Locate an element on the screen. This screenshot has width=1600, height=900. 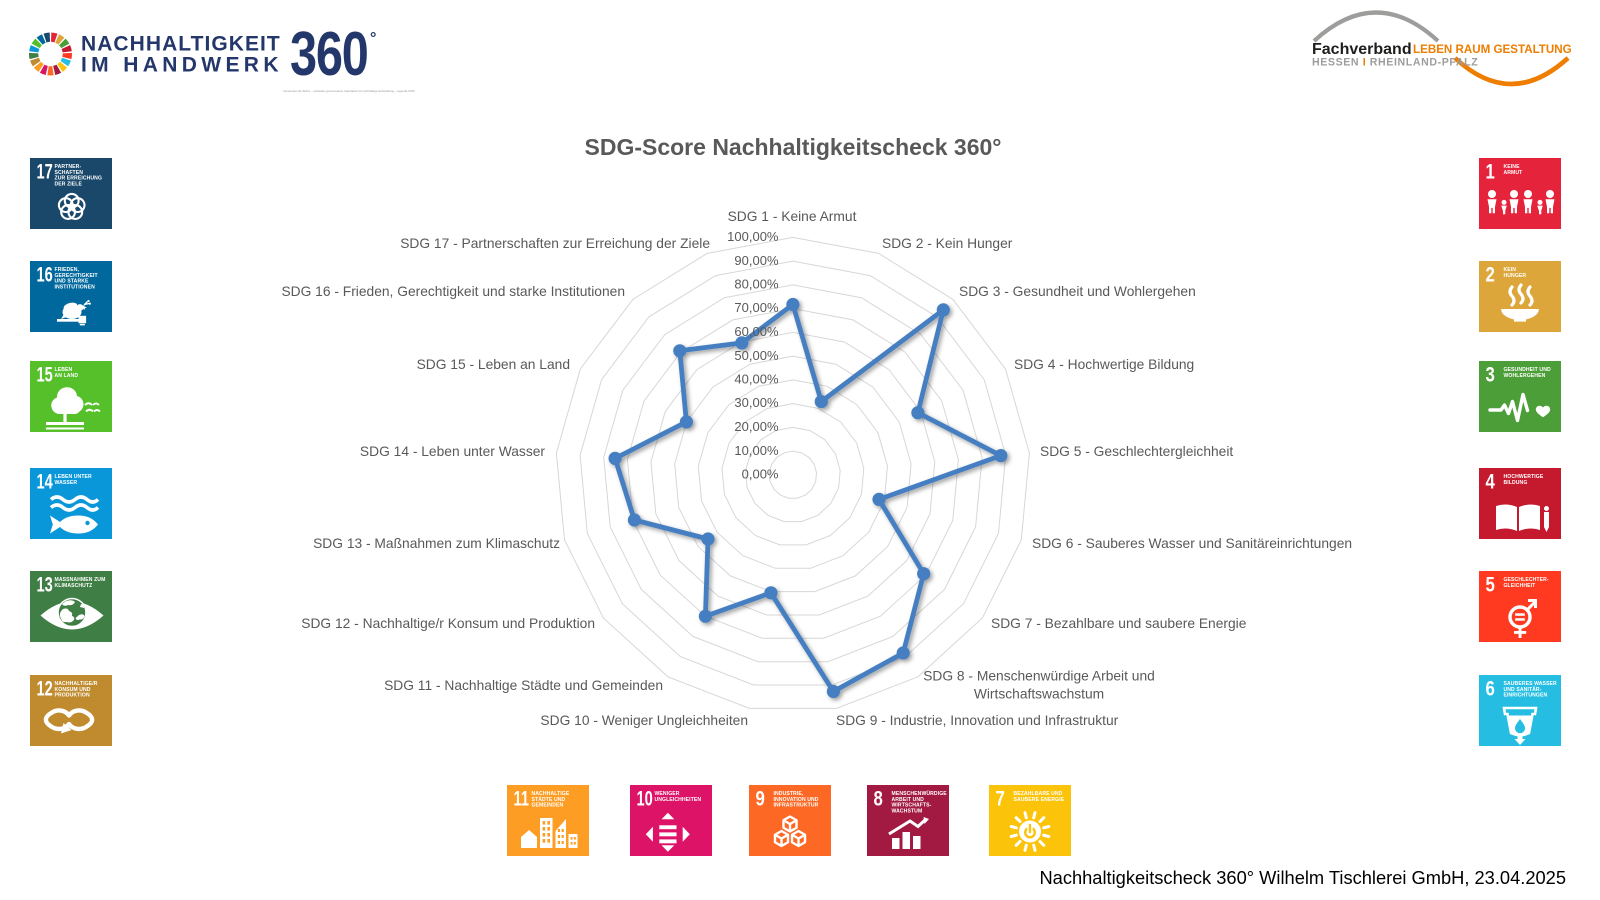
svg-text: ARMUT is located at coordinates (1514, 173).